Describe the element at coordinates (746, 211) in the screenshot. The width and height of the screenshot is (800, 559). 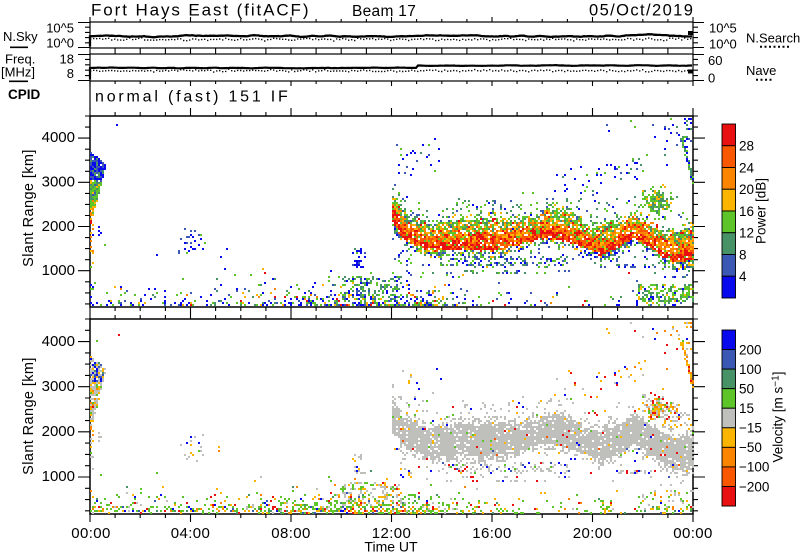
I see `svg-text: 16` at that location.